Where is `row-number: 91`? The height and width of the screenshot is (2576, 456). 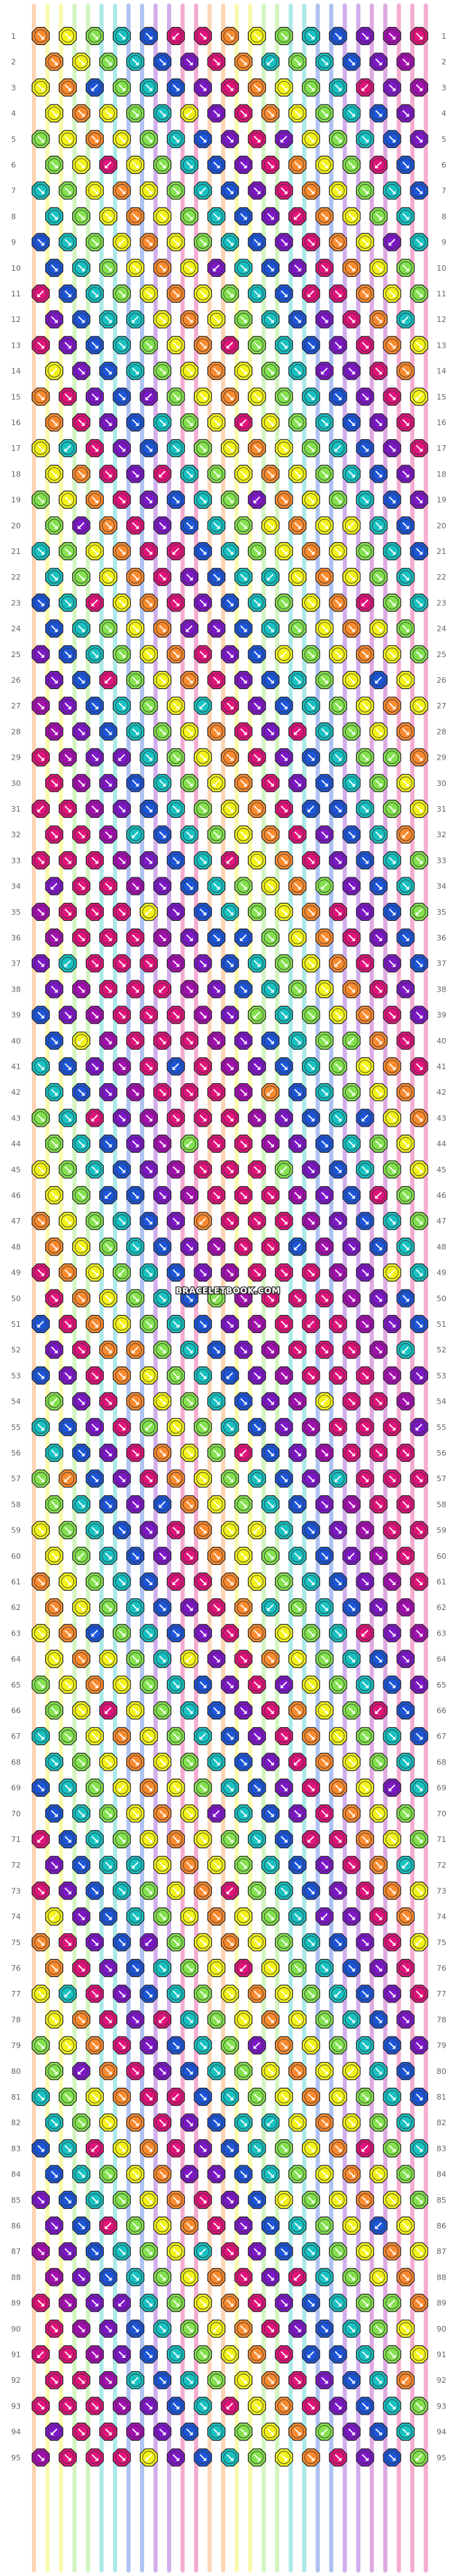
row-number: 91 is located at coordinates (16, 2354).